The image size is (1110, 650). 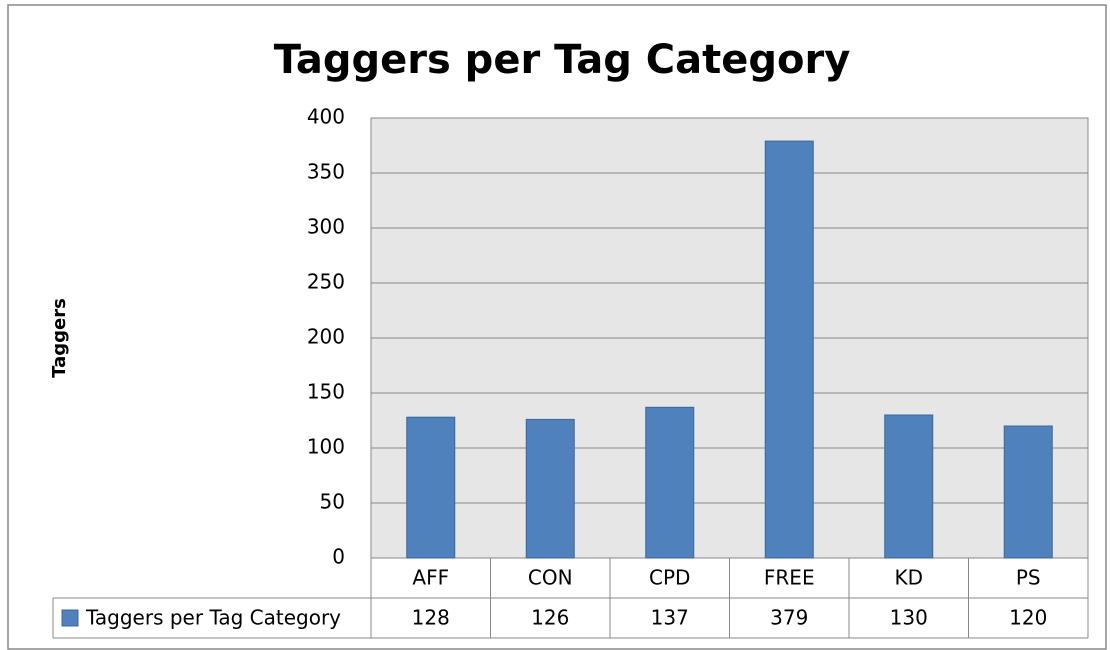 What do you see at coordinates (430, 578) in the screenshot?
I see `x-tick-label: AFF` at bounding box center [430, 578].